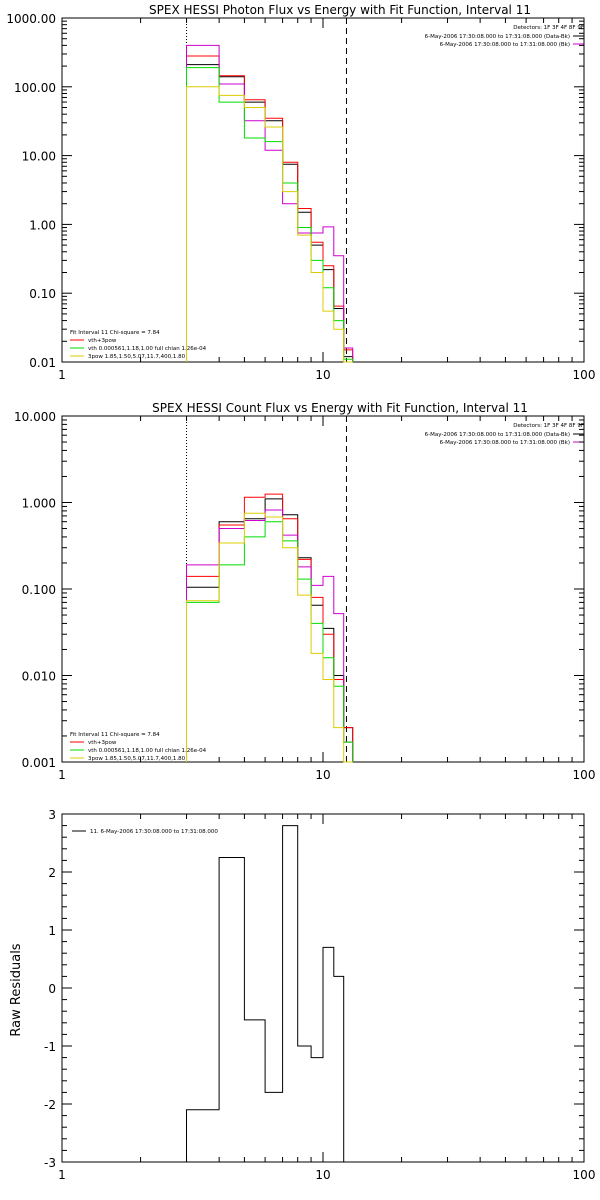  Describe the element at coordinates (39, 157) in the screenshot. I see `y-tick-label: 10.00` at that location.